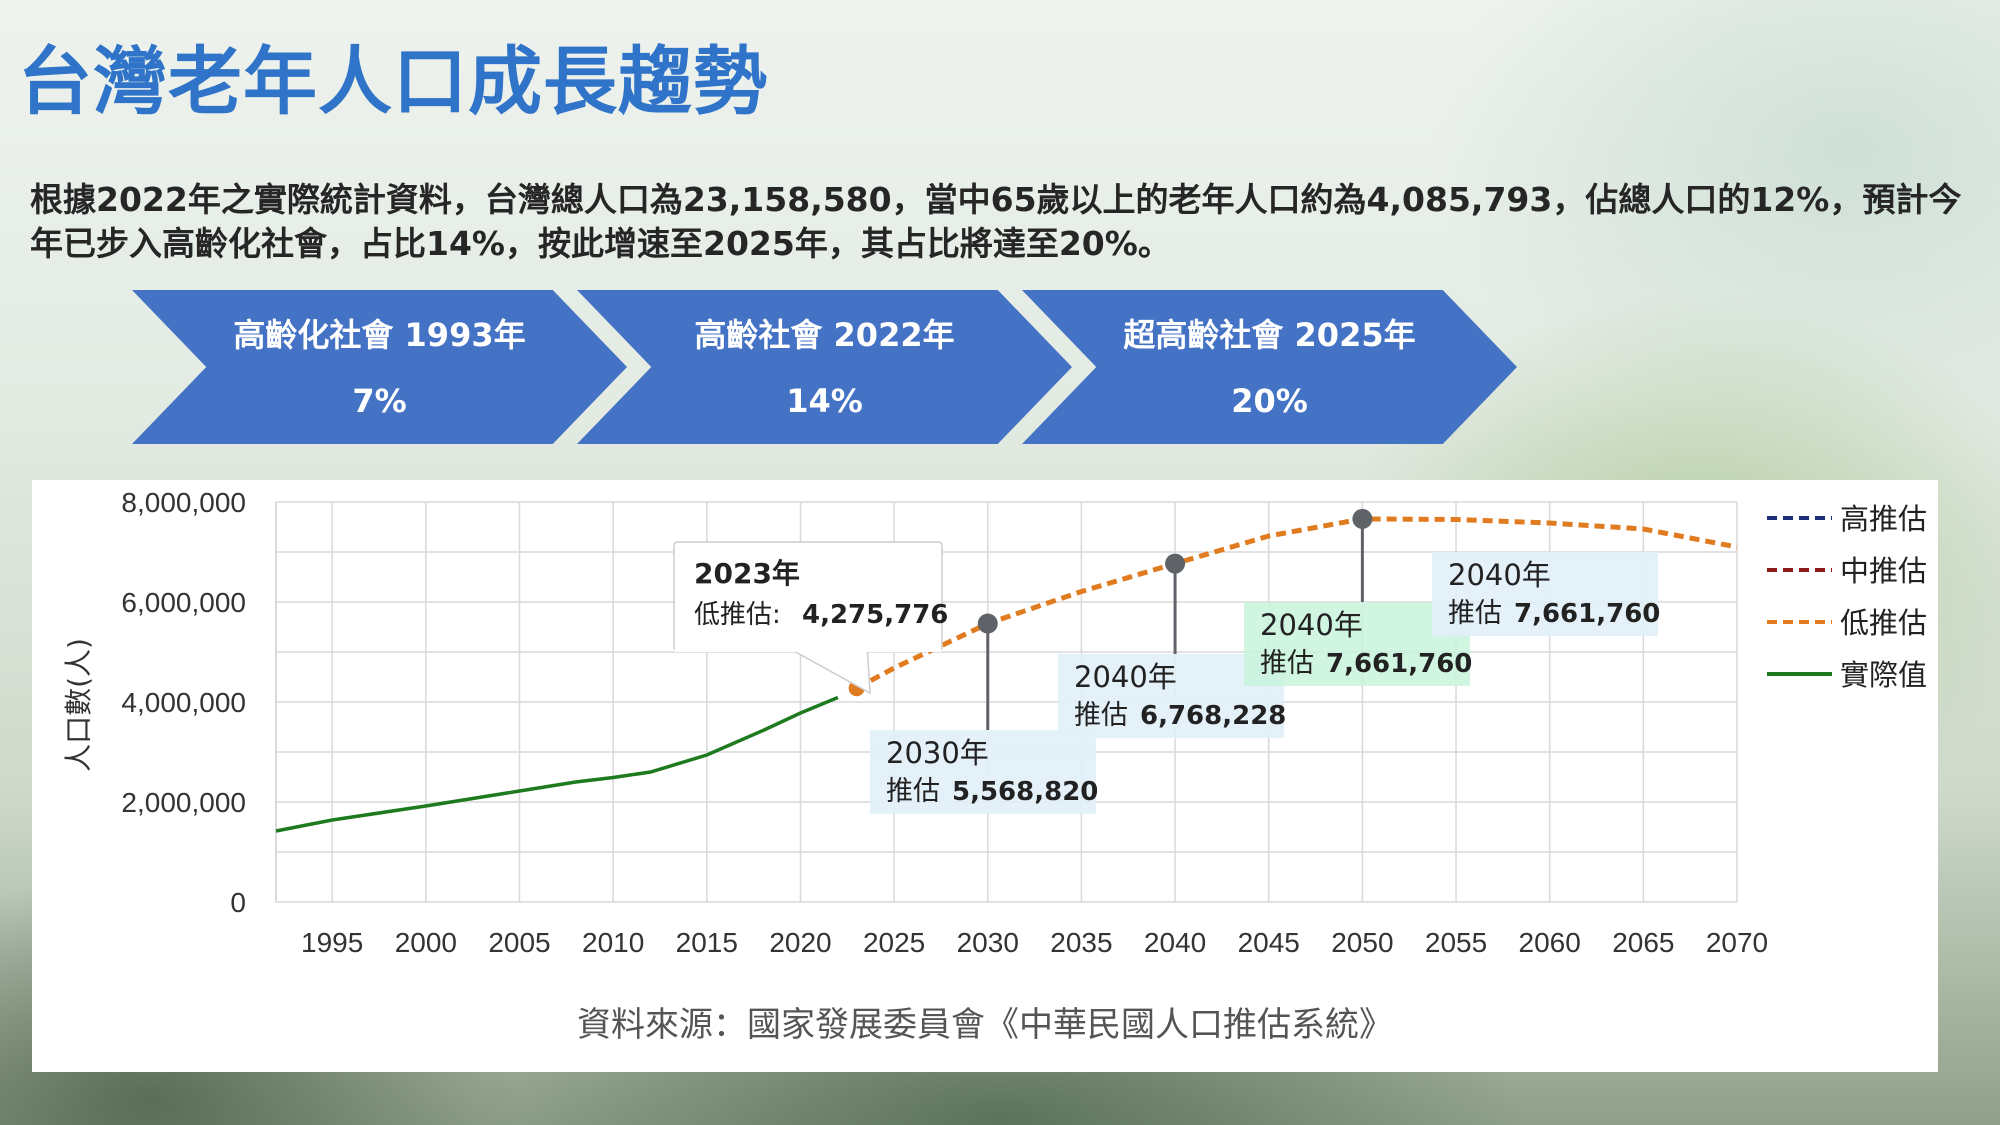 The image size is (2000, 1125). I want to click on y-tick-label: 6,000,000, so click(183, 602).